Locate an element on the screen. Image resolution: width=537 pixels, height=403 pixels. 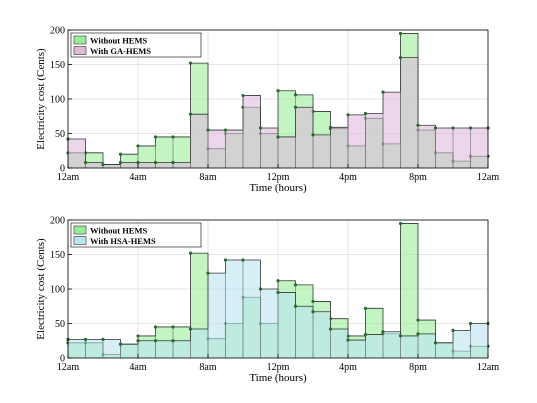
legend-label: With HSA-HEMS is located at coordinates (123, 241).